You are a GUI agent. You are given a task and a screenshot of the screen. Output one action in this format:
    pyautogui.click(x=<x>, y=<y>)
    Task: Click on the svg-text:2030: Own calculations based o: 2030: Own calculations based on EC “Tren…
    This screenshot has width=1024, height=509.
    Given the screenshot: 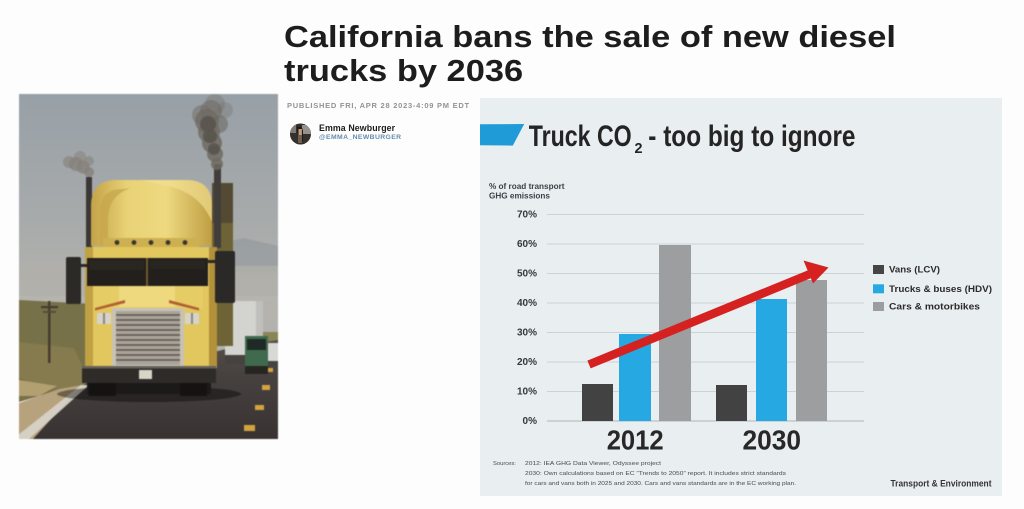 What is the action you would take?
    pyautogui.click(x=655, y=474)
    